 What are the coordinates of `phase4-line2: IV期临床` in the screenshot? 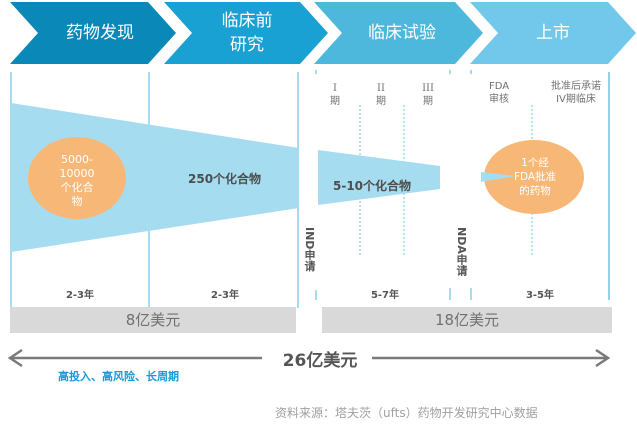 It's located at (576, 99).